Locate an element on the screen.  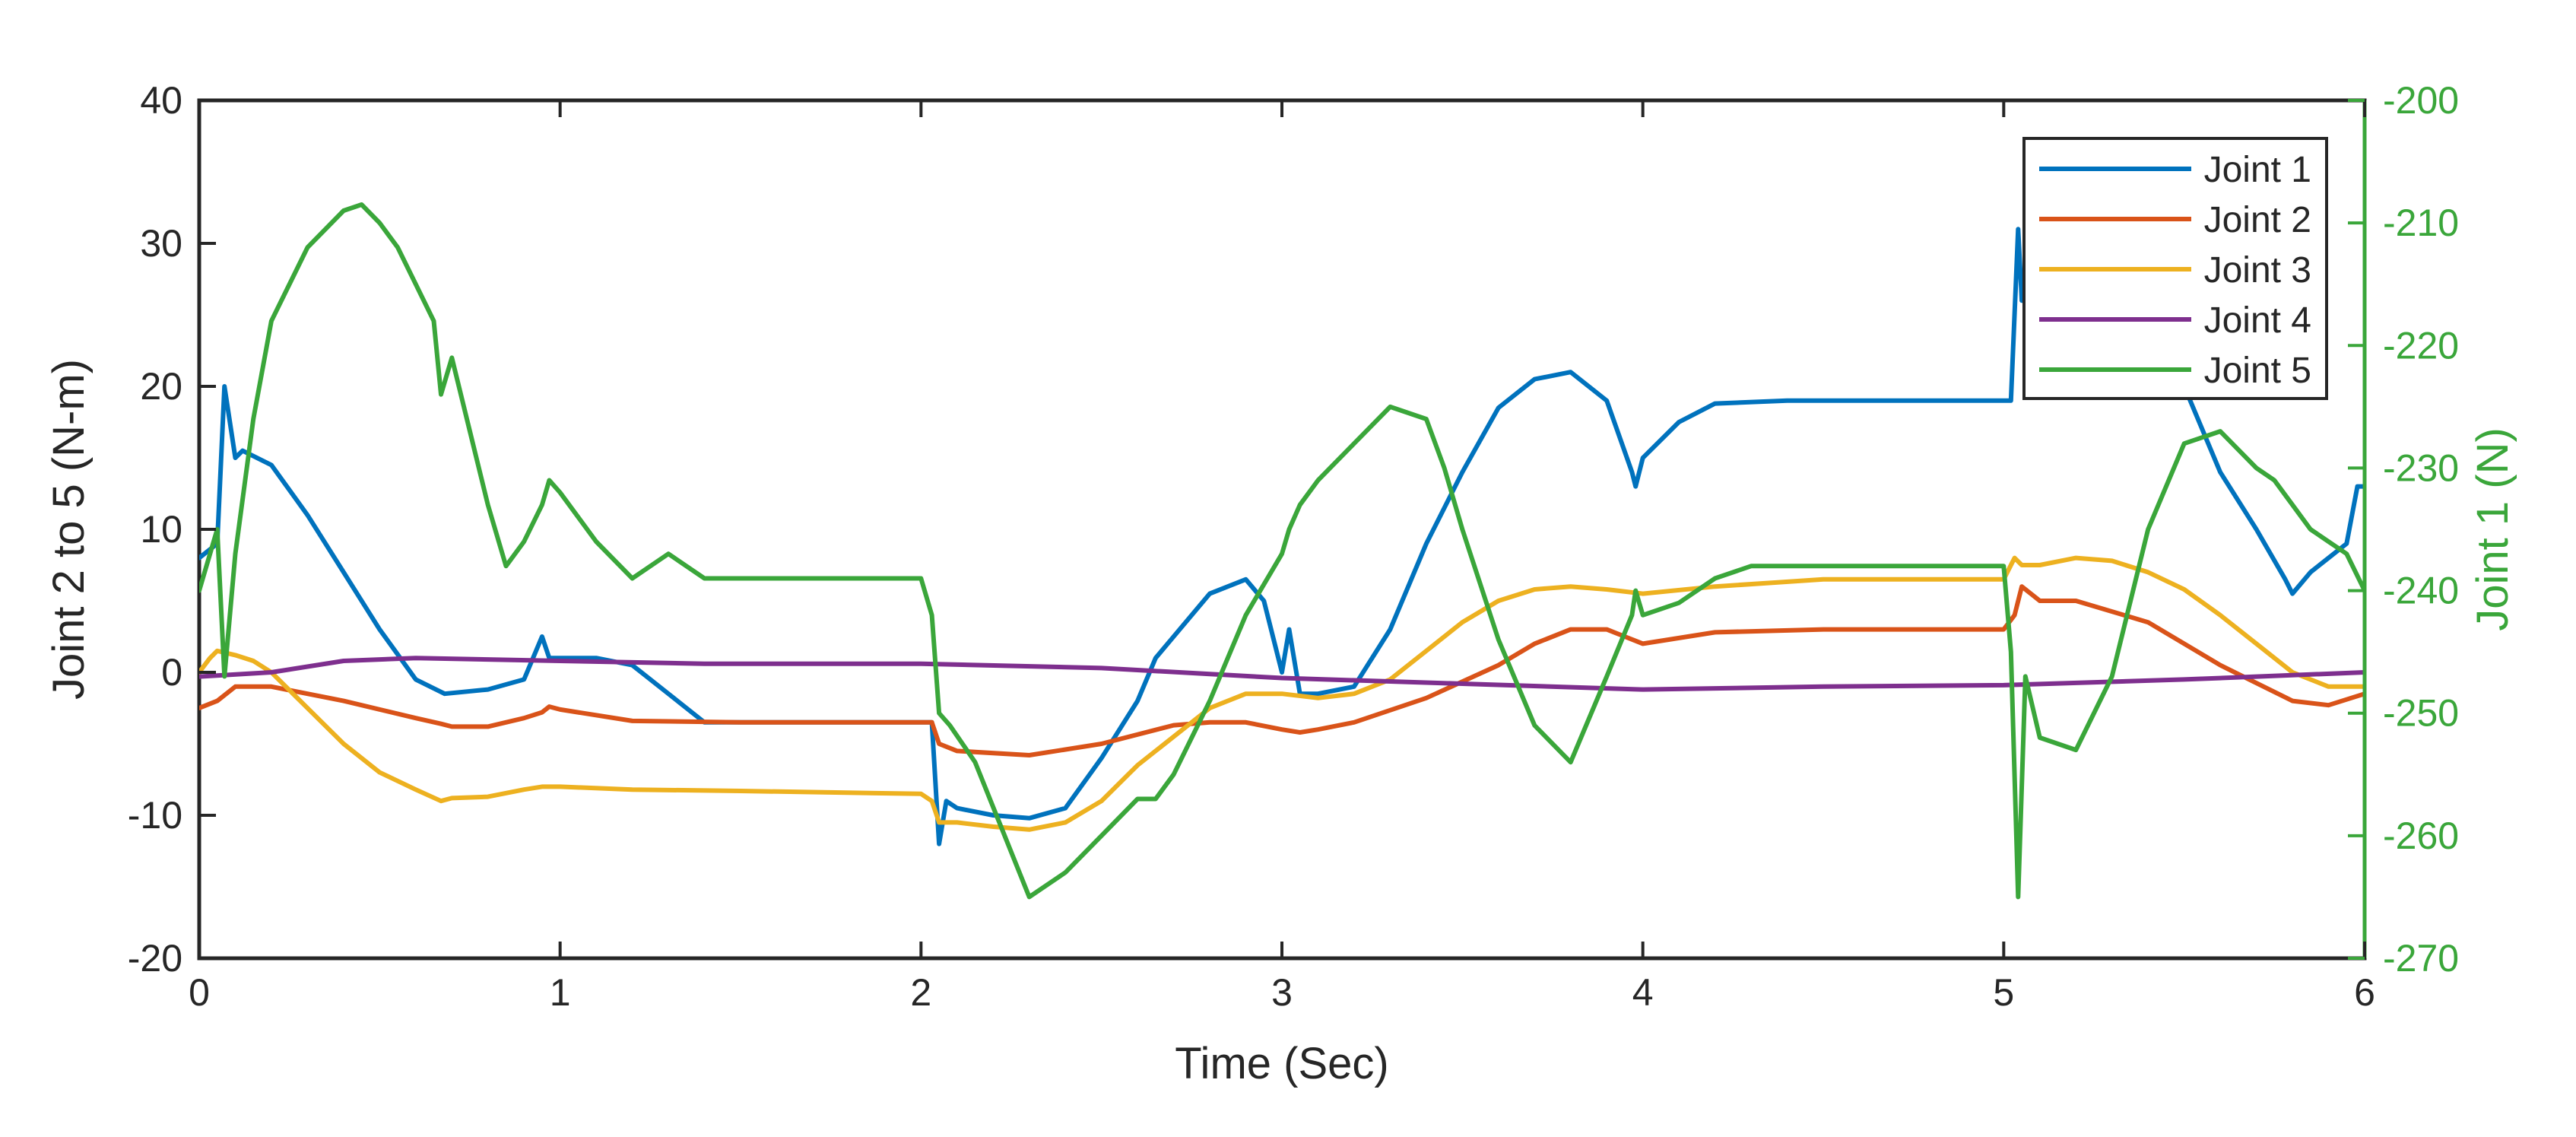
right-y-axis-title: Joint 1 (N) is located at coordinates (2492, 529).